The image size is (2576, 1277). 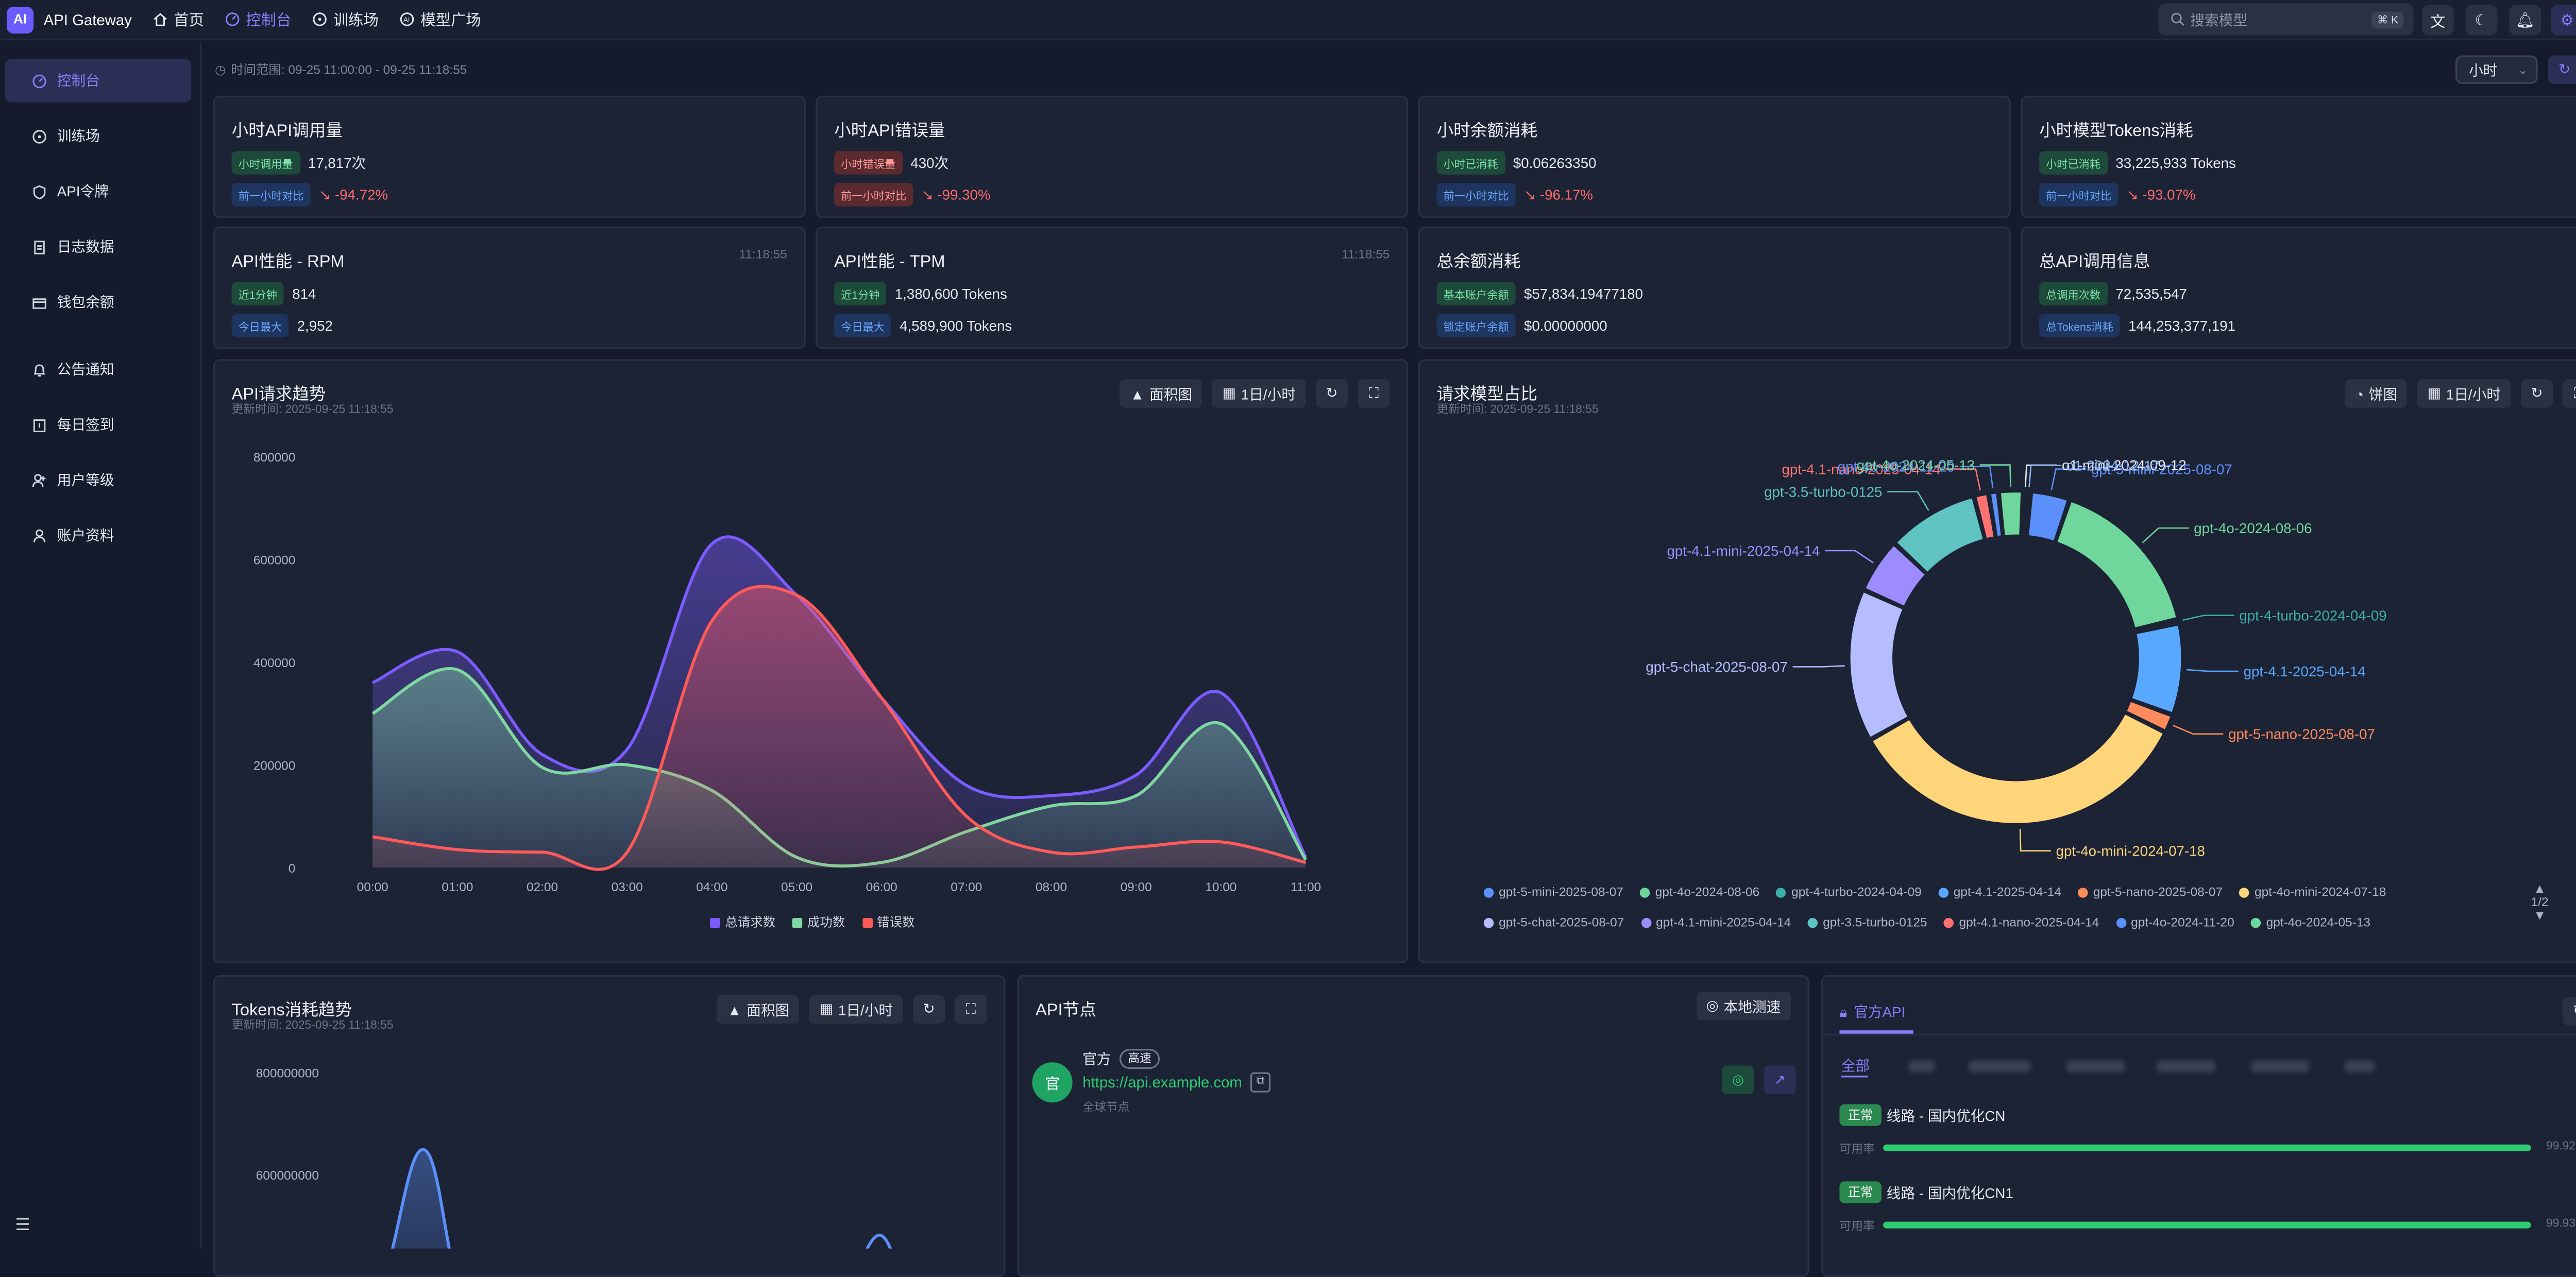 I want to click on pie-legend-item: gpt-4o-mini-2024-07-18, so click(x=2312, y=891).